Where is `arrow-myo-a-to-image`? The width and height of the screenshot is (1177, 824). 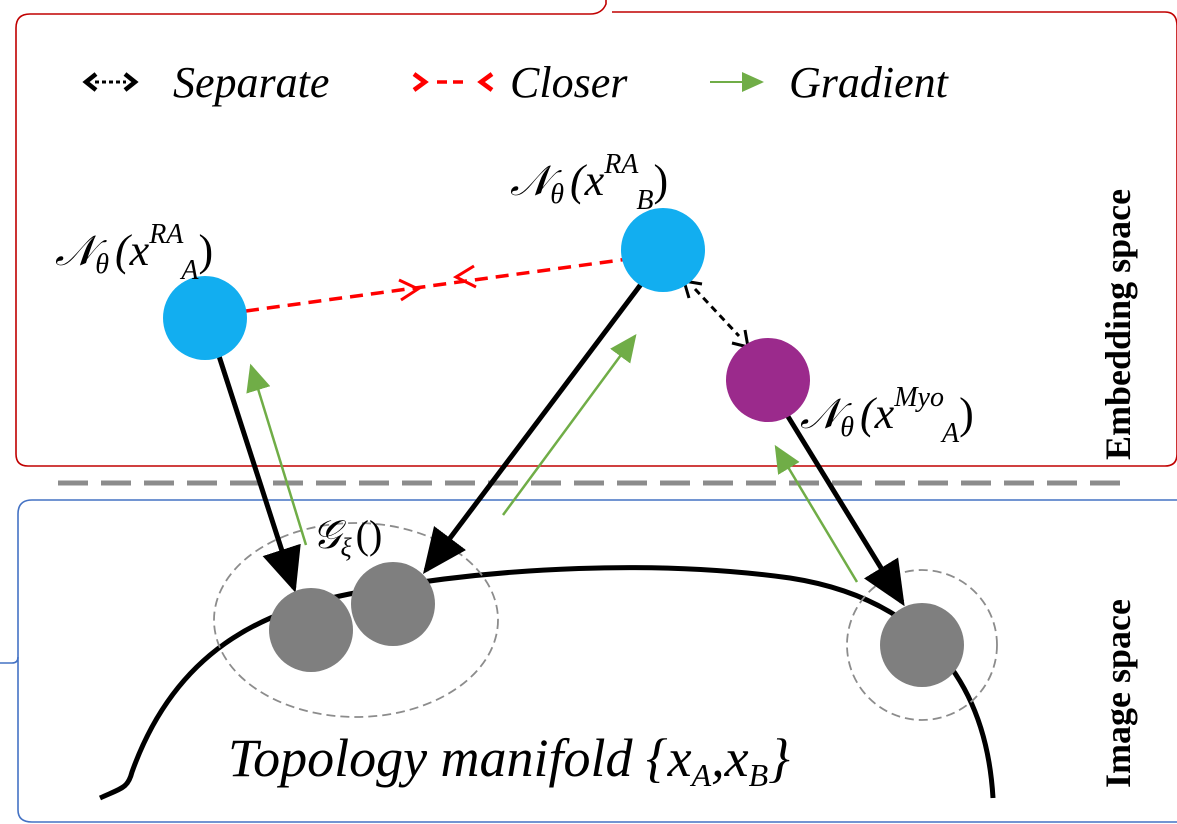 arrow-myo-a-to-image is located at coordinates (835, 494).